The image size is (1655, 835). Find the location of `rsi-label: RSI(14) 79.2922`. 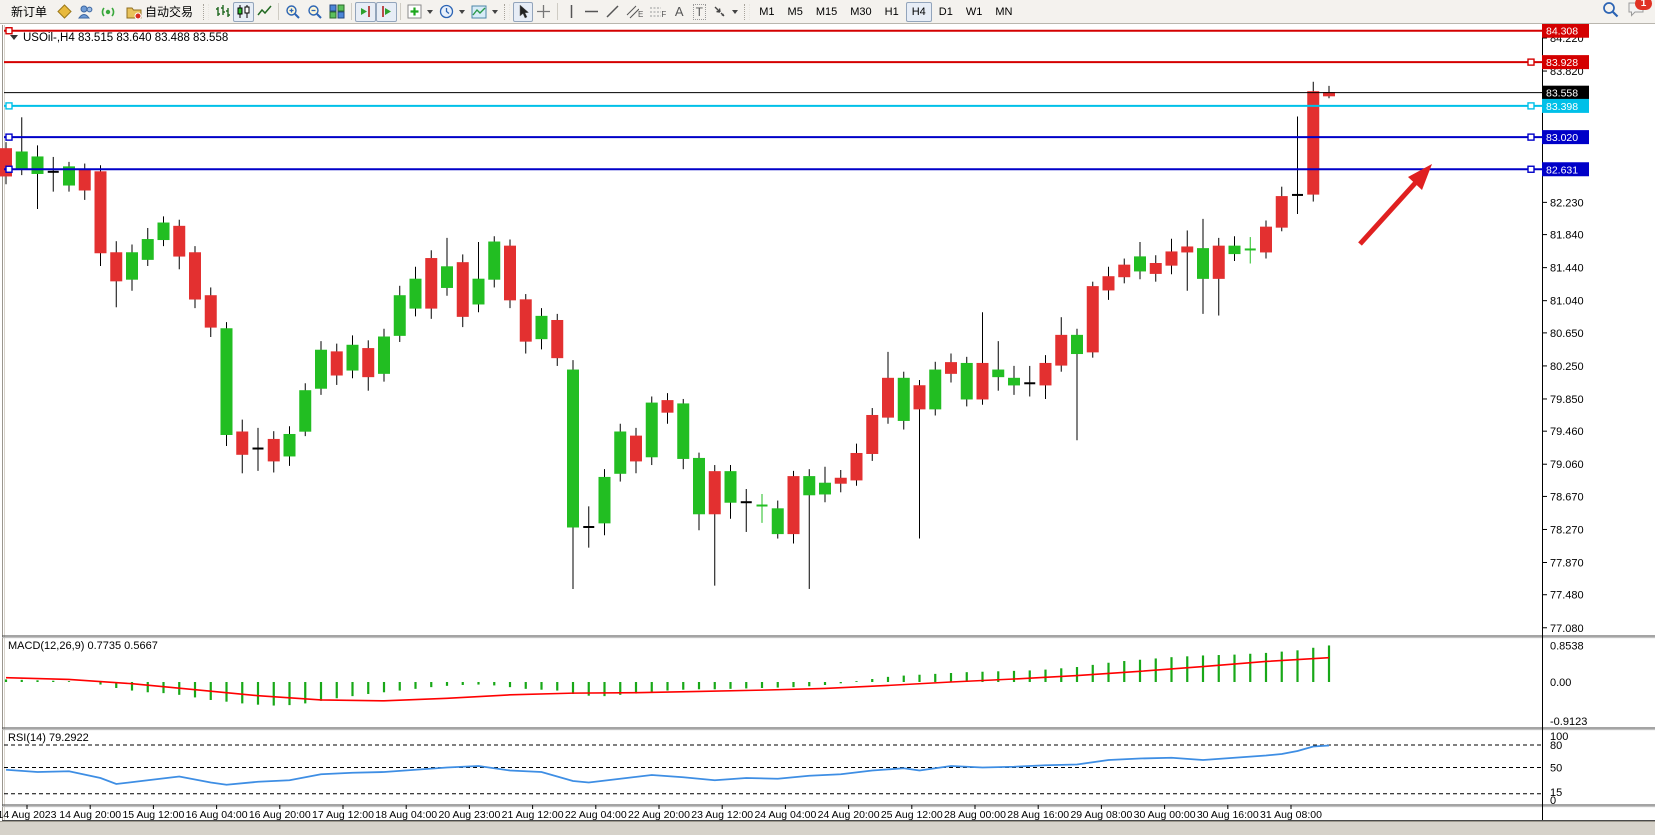

rsi-label: RSI(14) 79.2922 is located at coordinates (48, 738).